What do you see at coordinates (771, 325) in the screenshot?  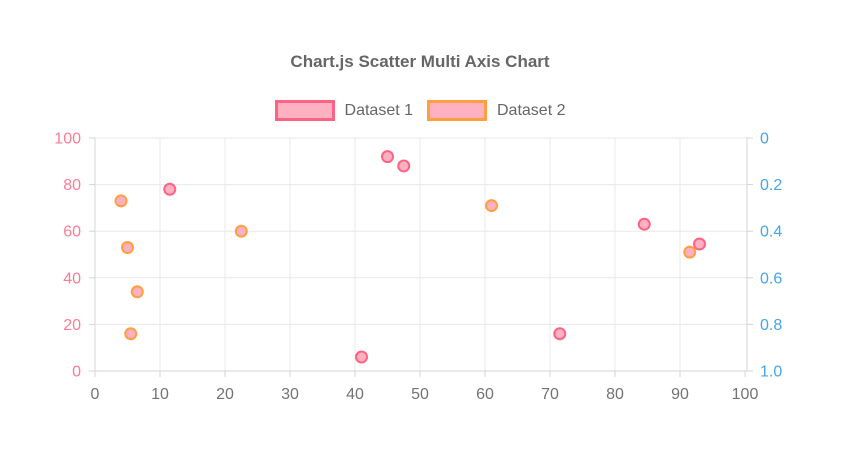 I see `y-axis-right-tick-label: 0.8` at bounding box center [771, 325].